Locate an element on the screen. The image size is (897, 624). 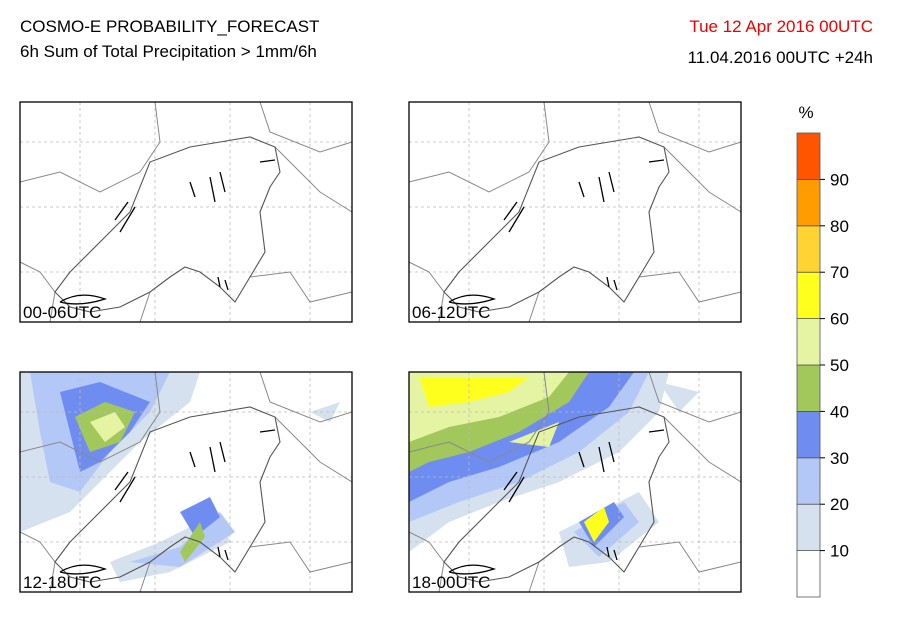
tick-label: 30 is located at coordinates (839, 458).